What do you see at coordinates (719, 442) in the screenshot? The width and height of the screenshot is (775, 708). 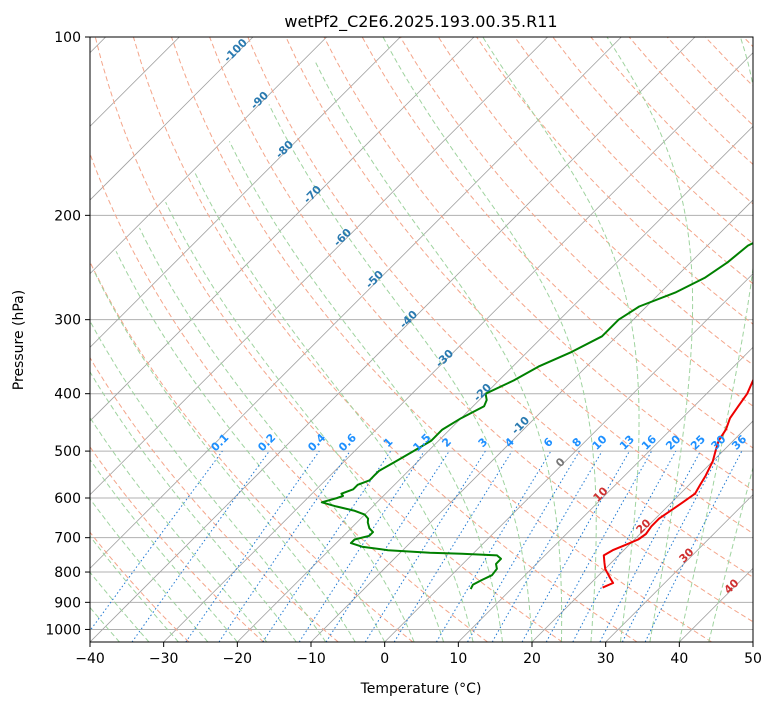 I see `mixing-ratio-label: 30` at bounding box center [719, 442].